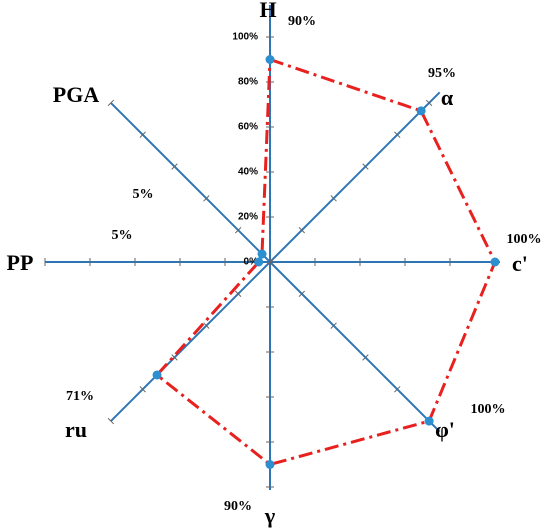 The height and width of the screenshot is (530, 550). I want to click on axis-name: PGA, so click(76, 94).